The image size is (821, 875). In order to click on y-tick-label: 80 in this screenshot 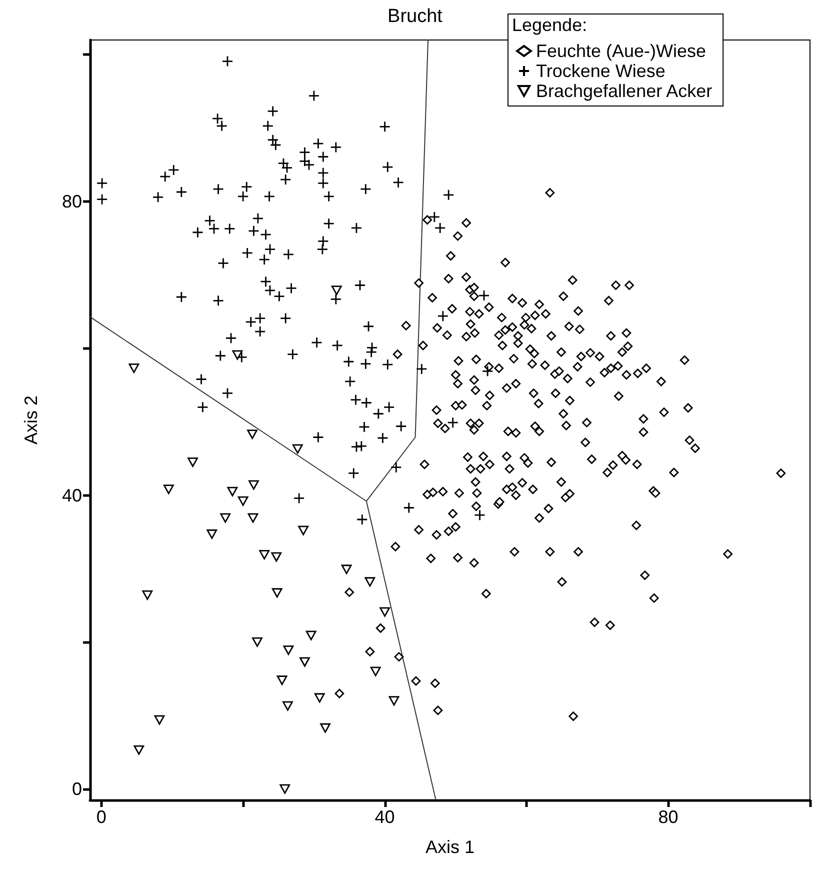, I will do `click(72, 202)`.